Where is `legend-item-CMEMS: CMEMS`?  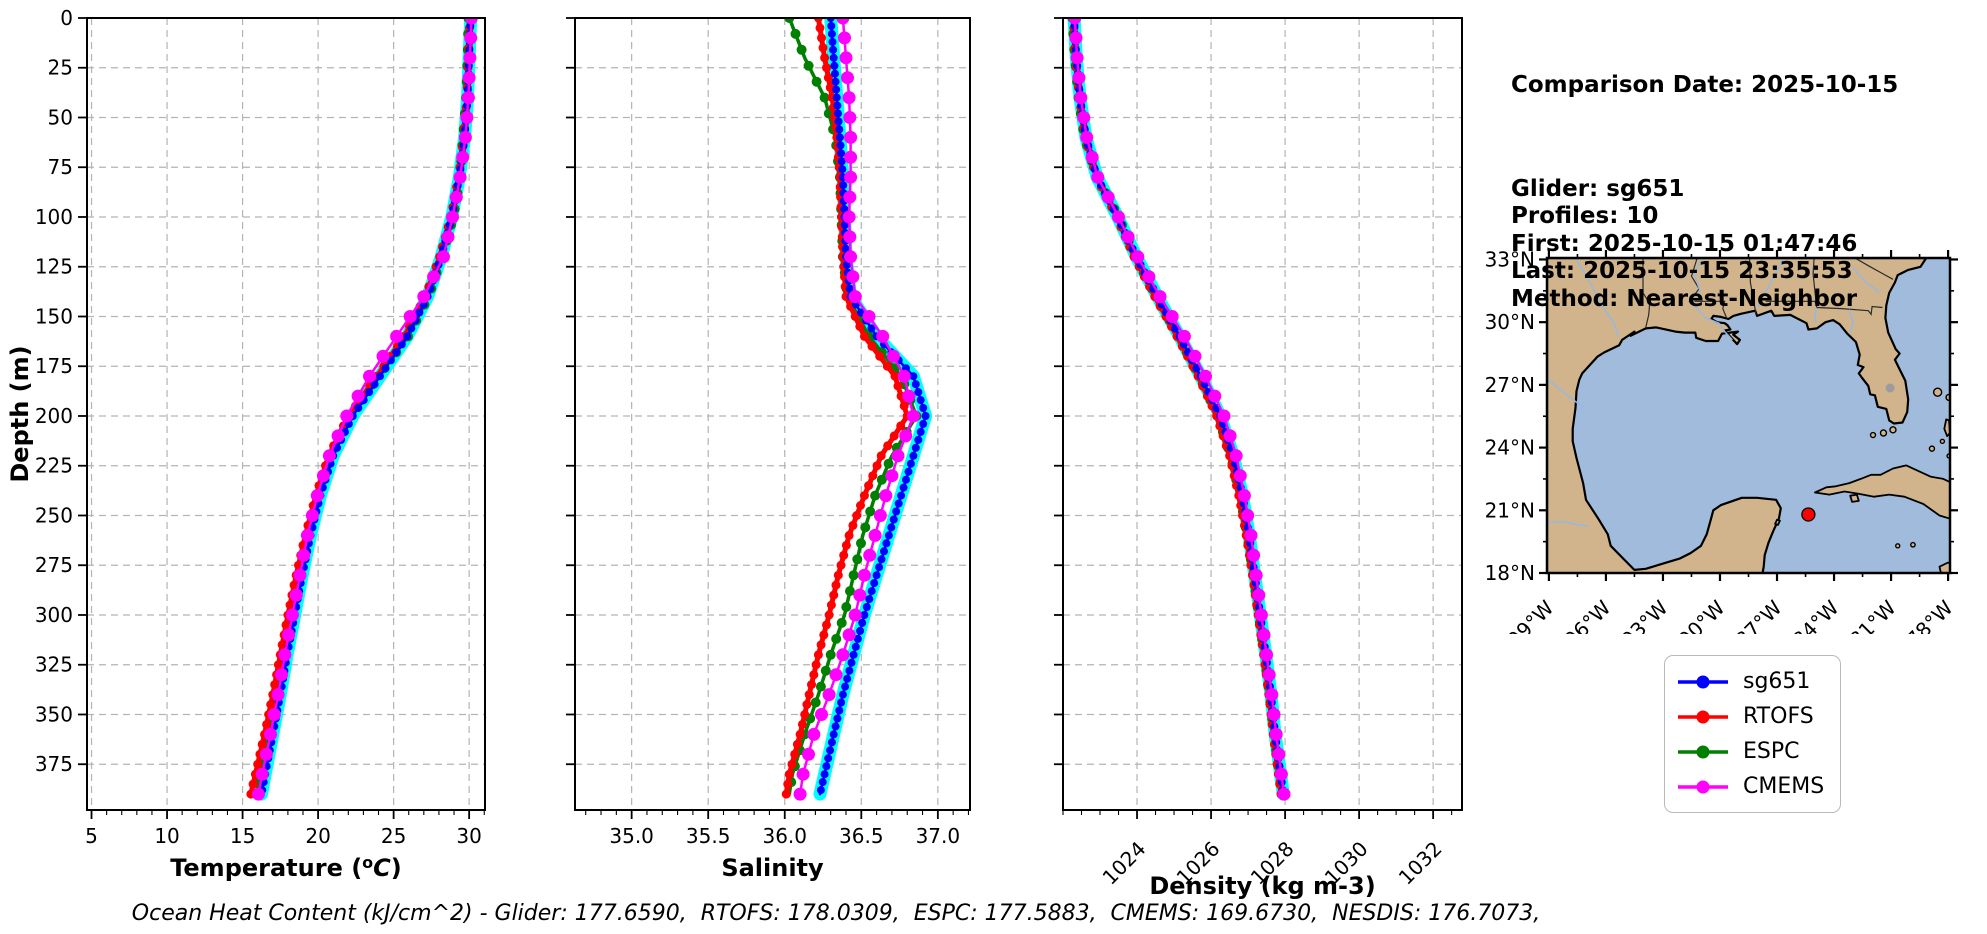 legend-item-CMEMS: CMEMS is located at coordinates (1750, 786).